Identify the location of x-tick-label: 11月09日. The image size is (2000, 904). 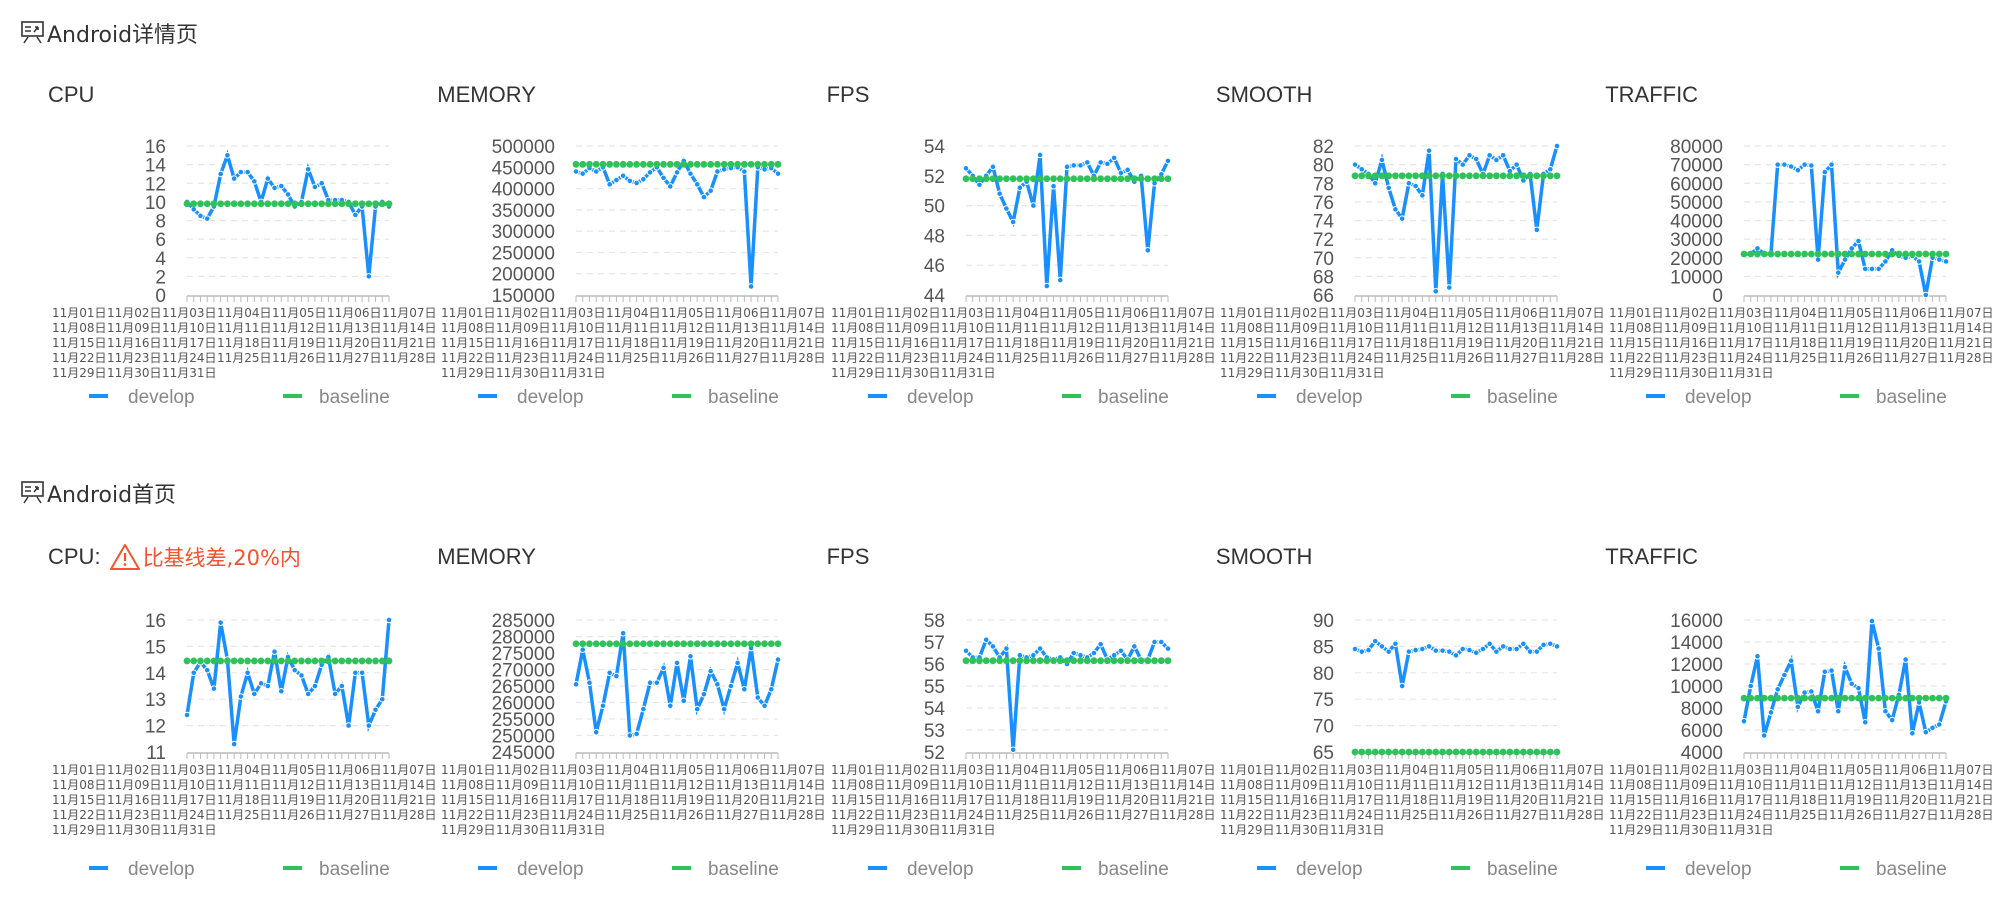
(134, 328).